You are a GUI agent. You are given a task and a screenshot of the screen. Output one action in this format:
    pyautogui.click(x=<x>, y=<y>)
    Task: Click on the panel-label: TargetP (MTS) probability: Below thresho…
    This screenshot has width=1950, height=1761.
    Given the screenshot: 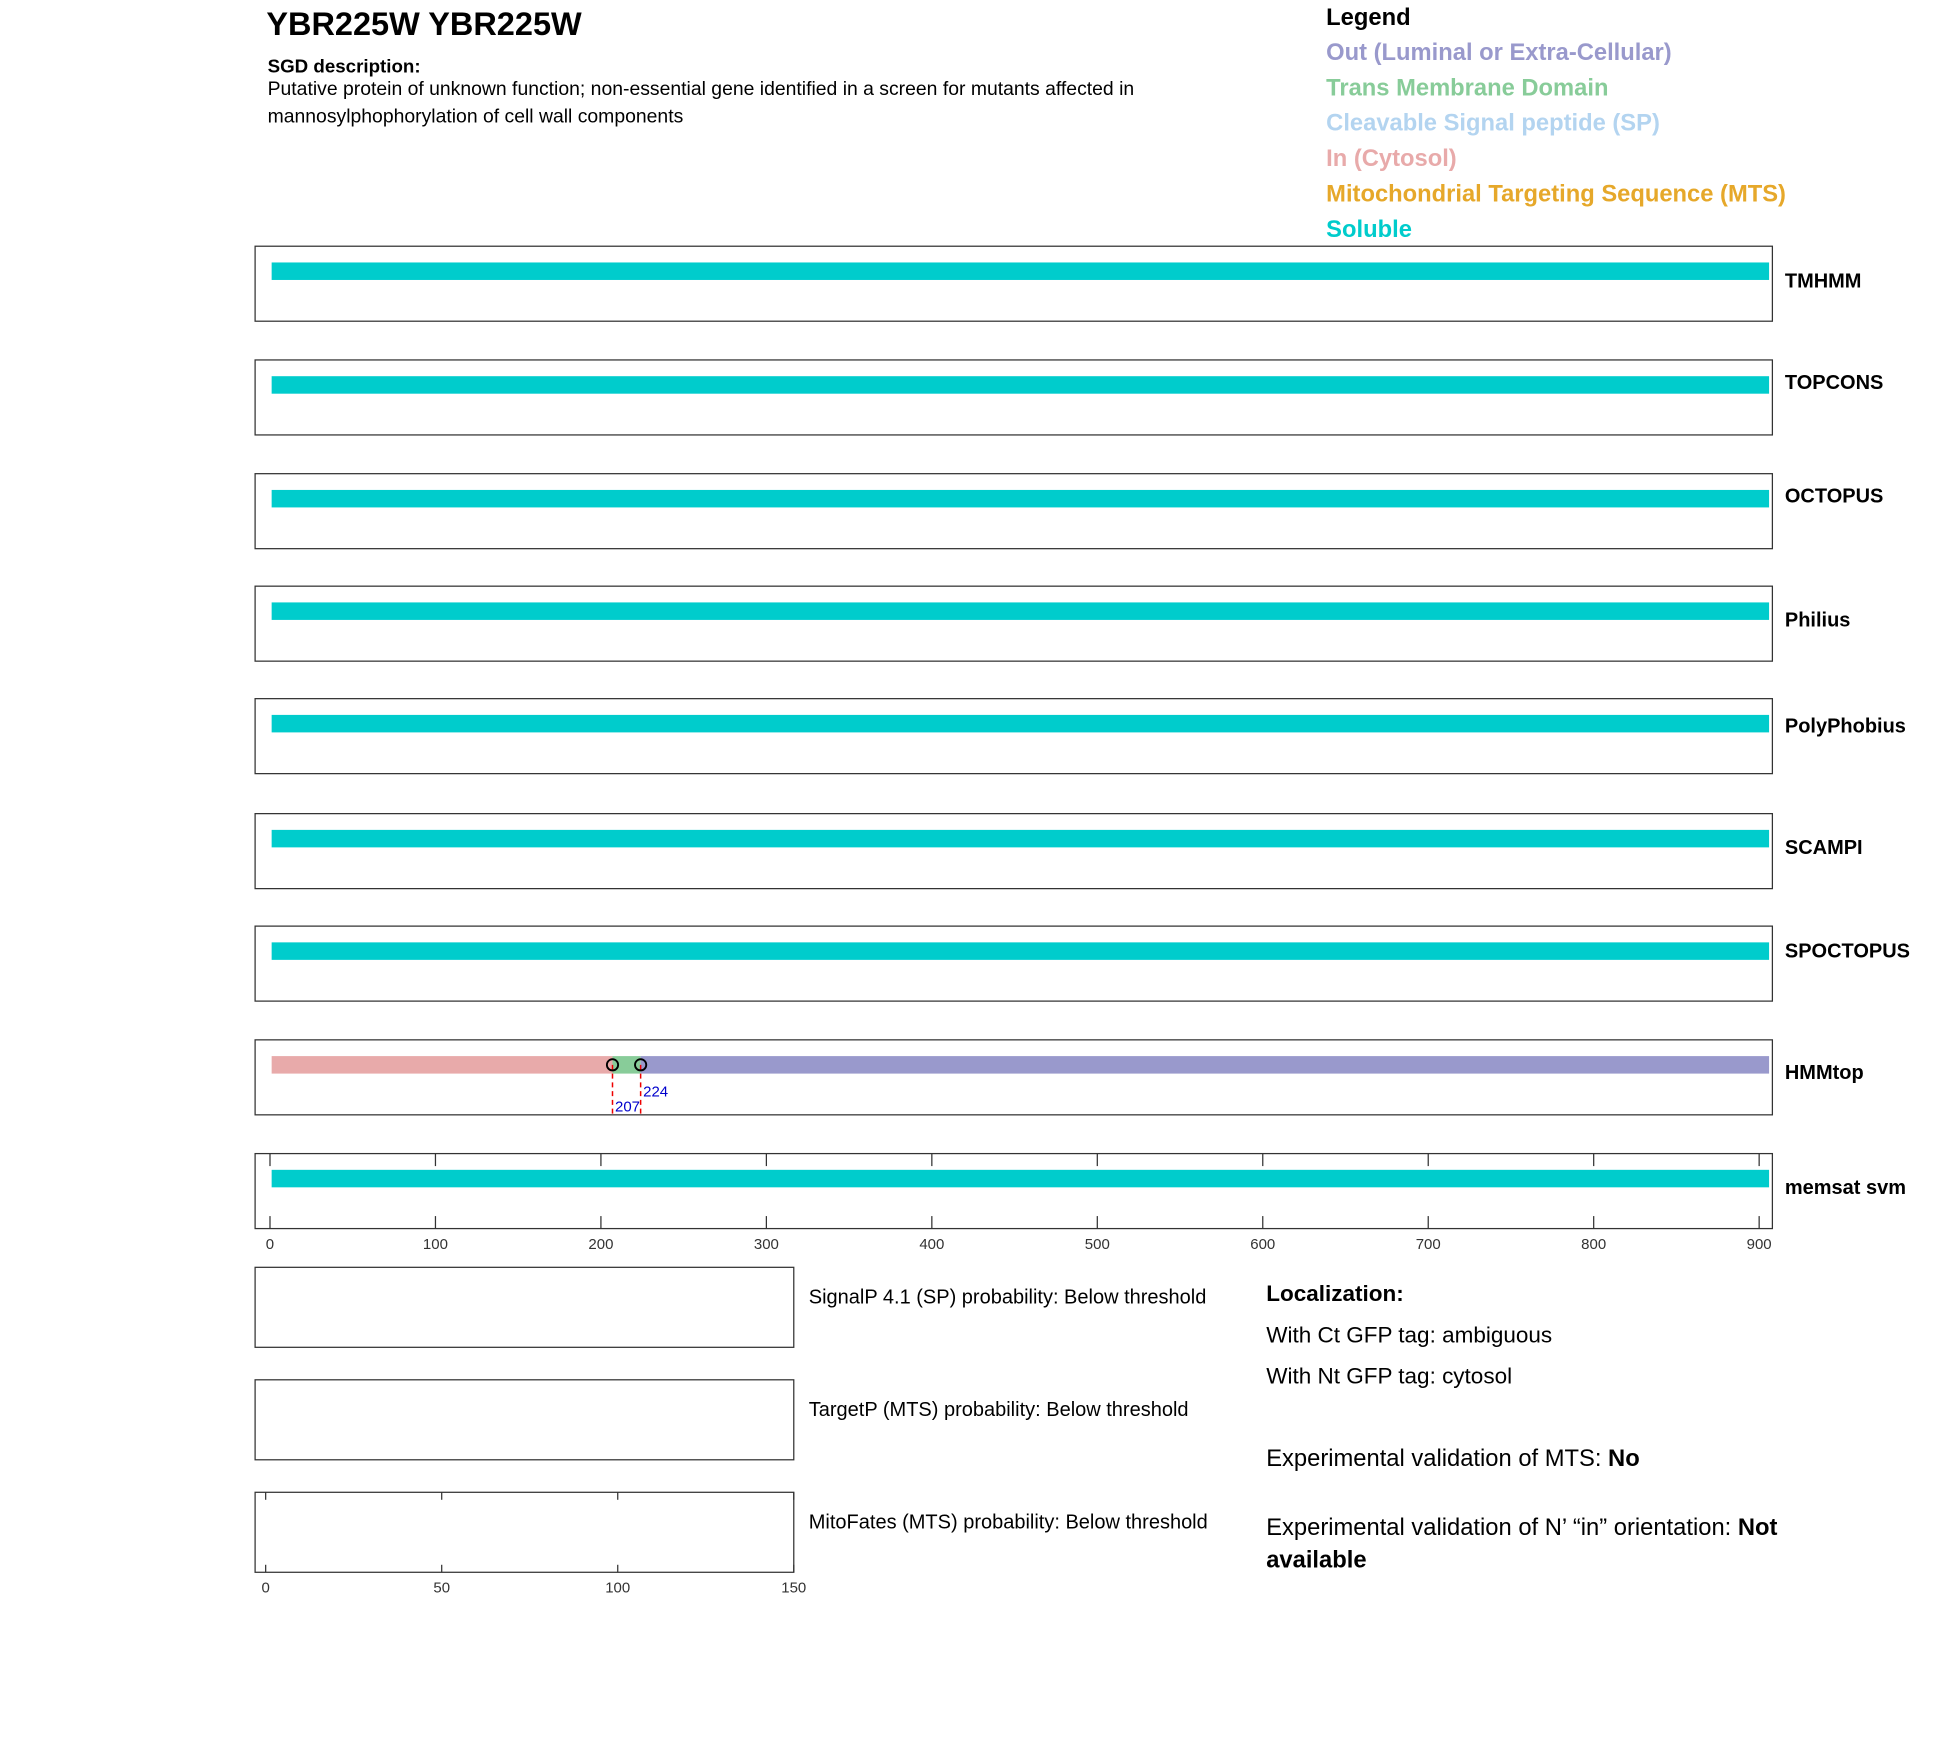 What is the action you would take?
    pyautogui.click(x=998, y=1410)
    